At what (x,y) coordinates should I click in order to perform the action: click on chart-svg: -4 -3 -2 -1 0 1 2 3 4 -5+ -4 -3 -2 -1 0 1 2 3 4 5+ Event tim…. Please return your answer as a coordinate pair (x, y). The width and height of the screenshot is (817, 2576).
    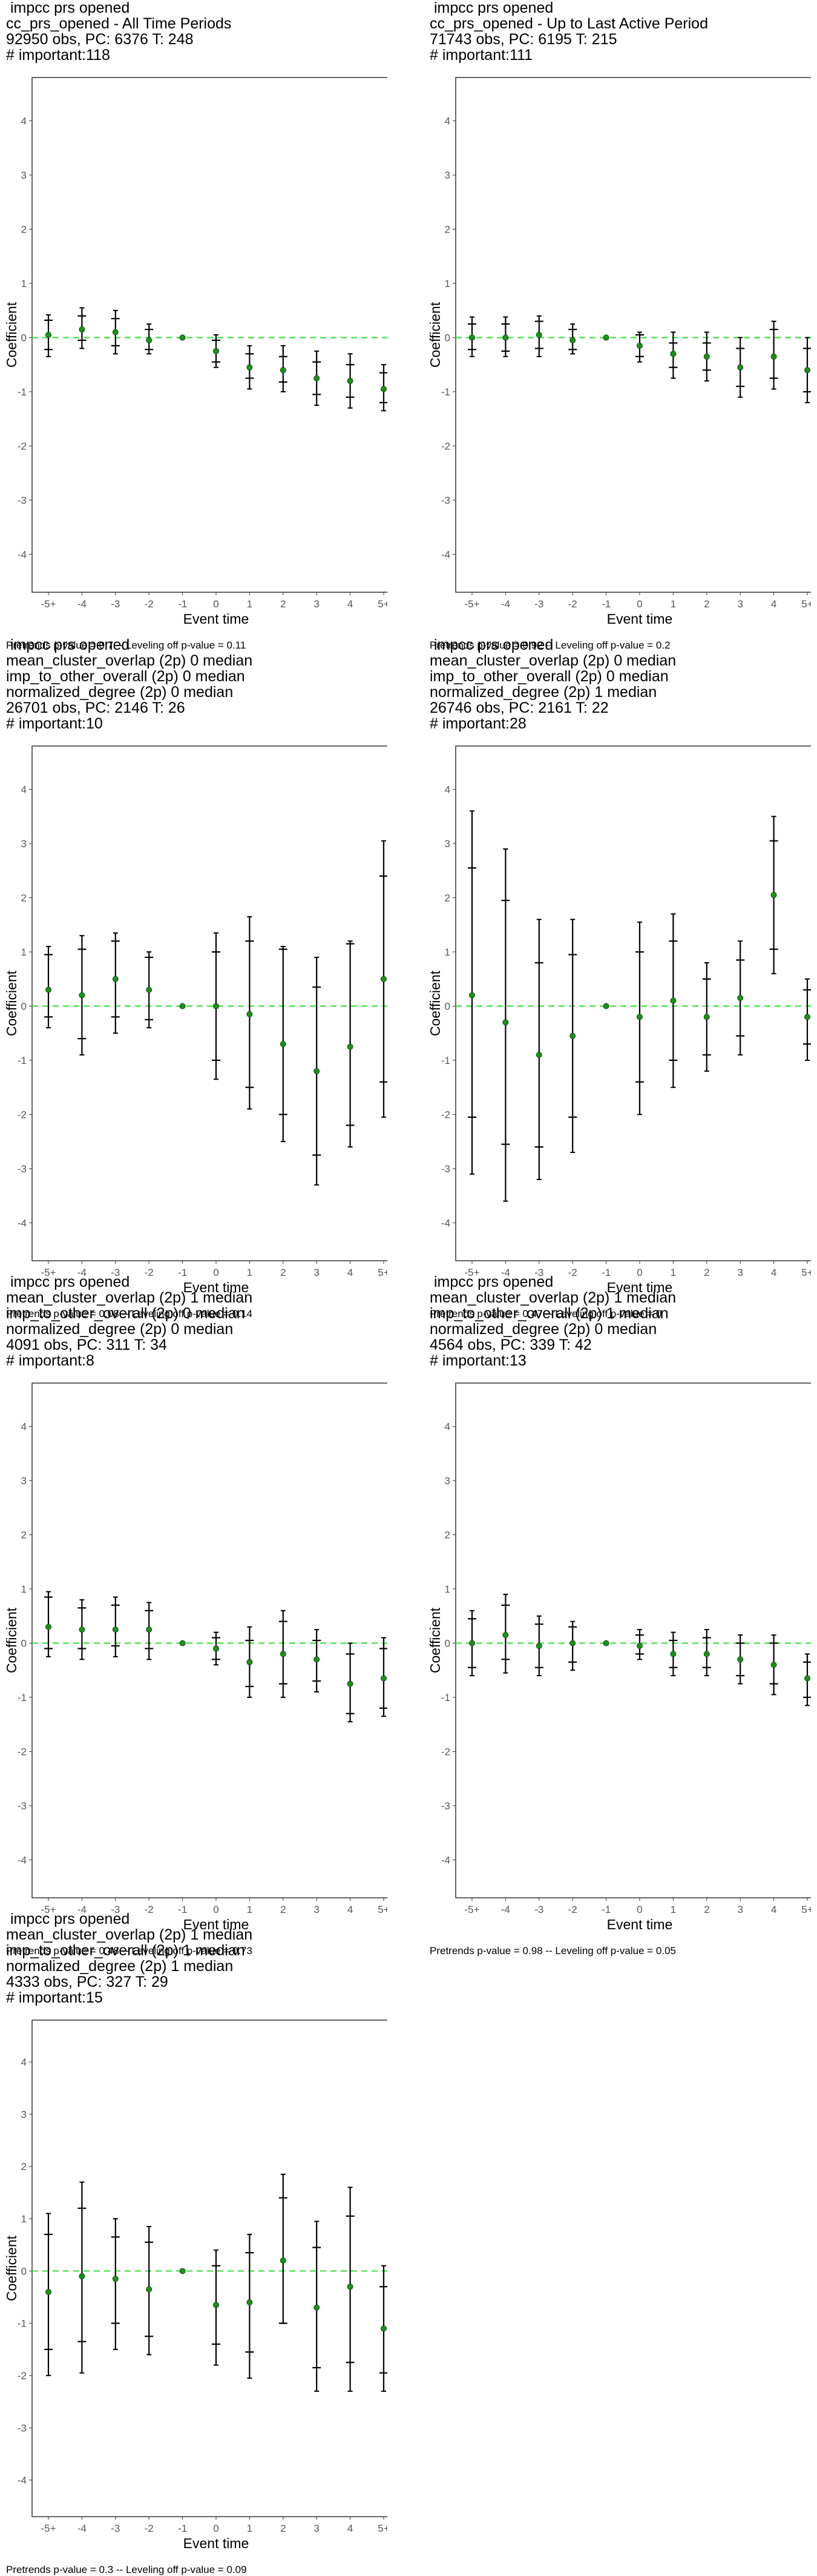
    Looking at the image, I should click on (195, 1020).